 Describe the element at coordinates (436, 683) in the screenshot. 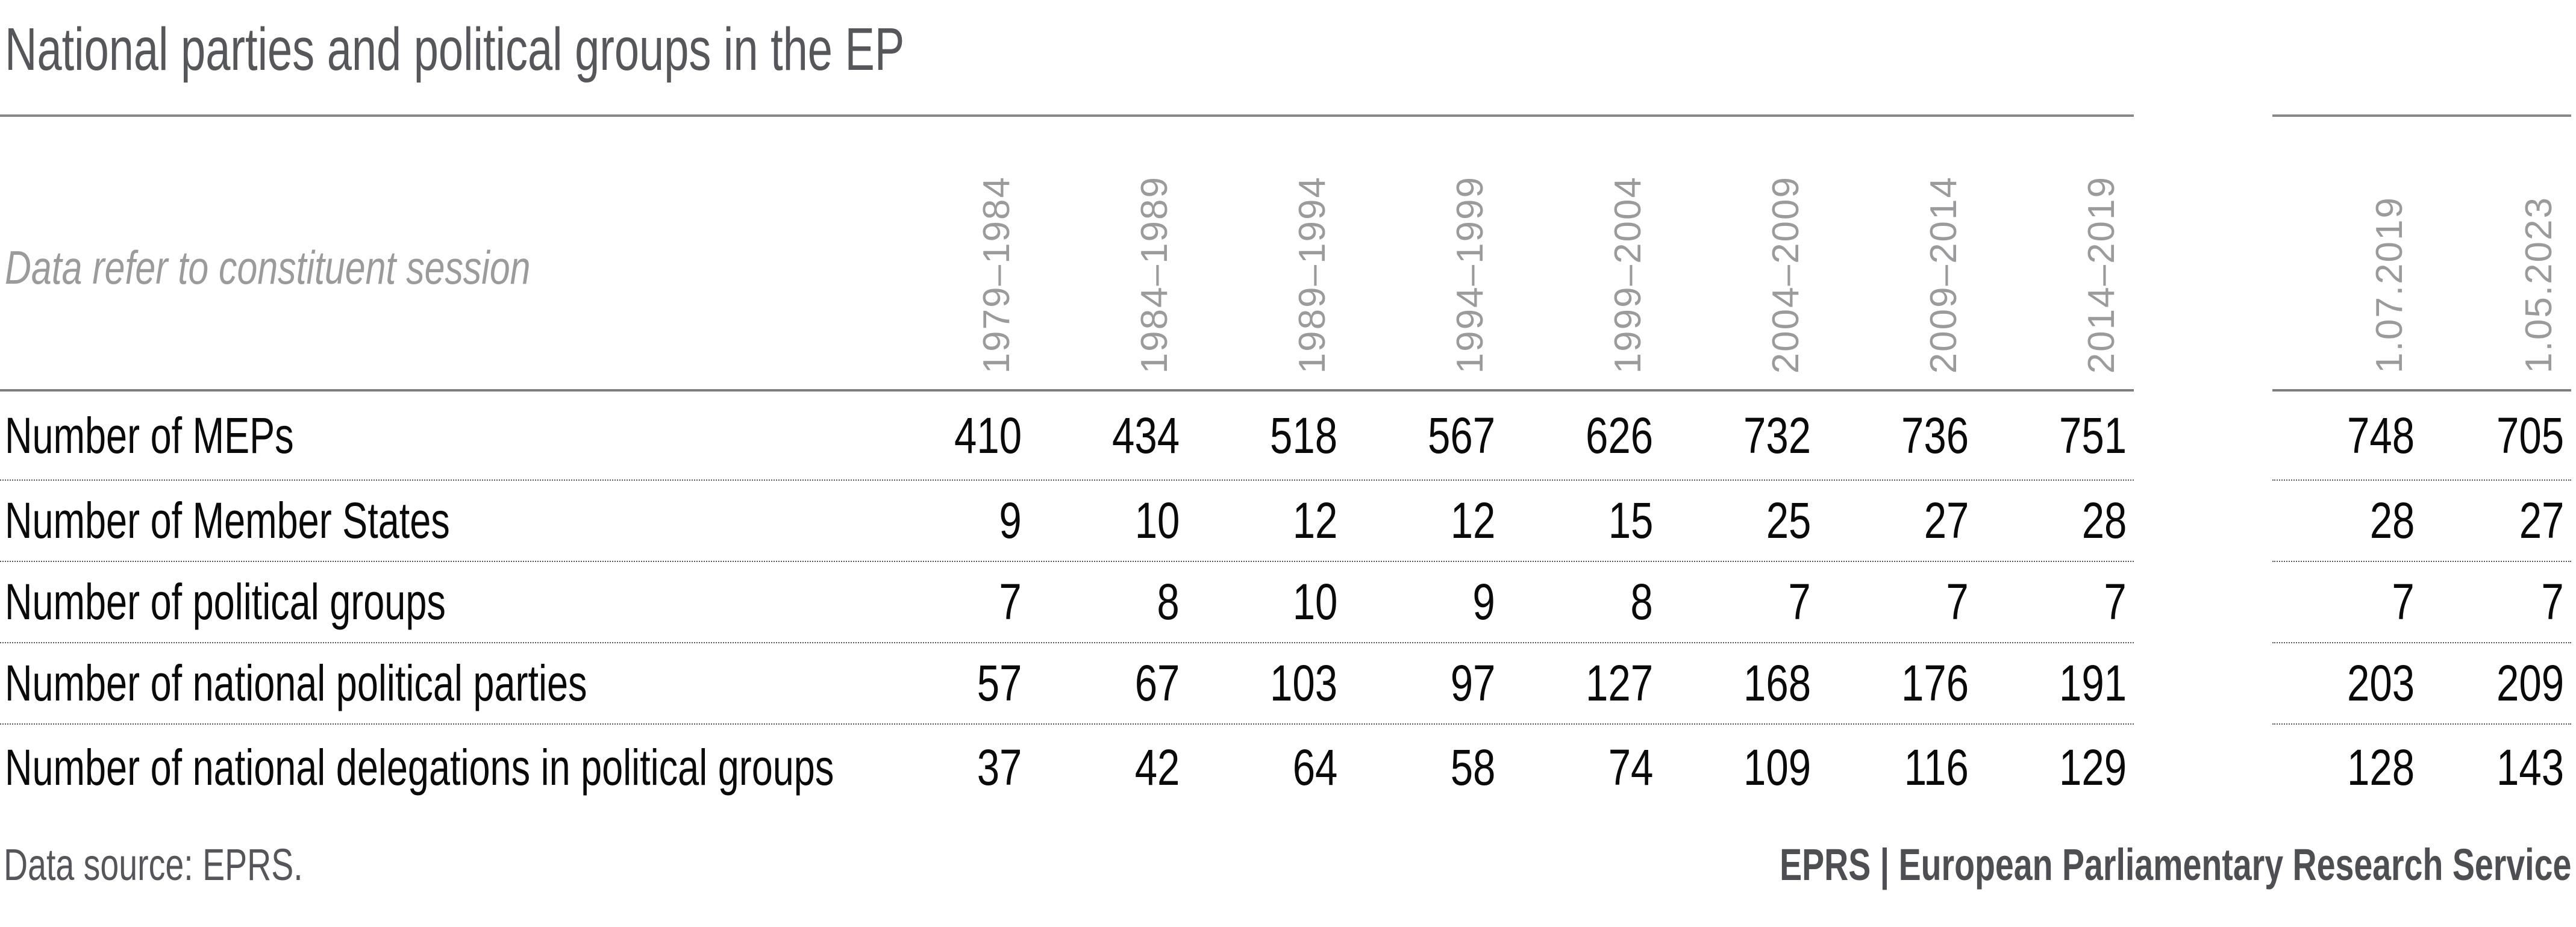

I see `row-label-cell: Number of national political parties` at that location.